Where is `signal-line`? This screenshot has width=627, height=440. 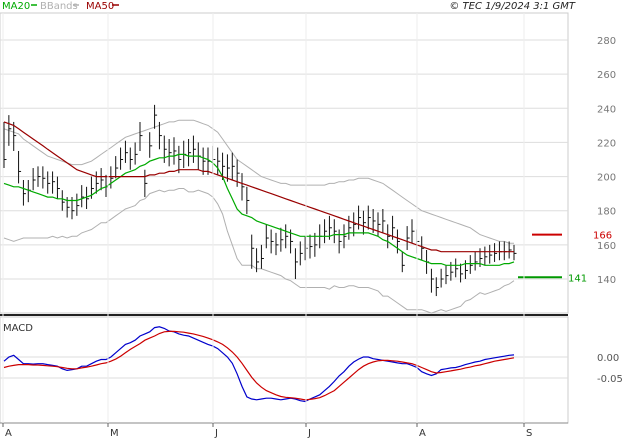 signal-line is located at coordinates (259, 365).